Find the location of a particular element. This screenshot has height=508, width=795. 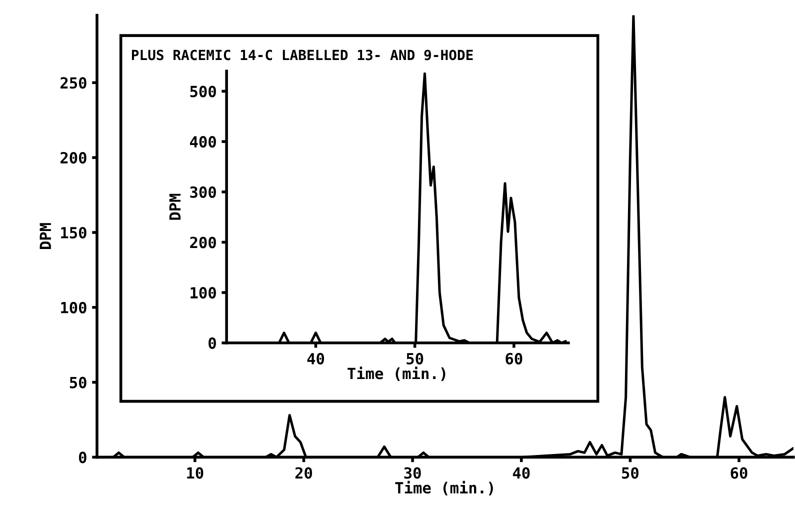

y-tick-label: 400 is located at coordinates (203, 142).